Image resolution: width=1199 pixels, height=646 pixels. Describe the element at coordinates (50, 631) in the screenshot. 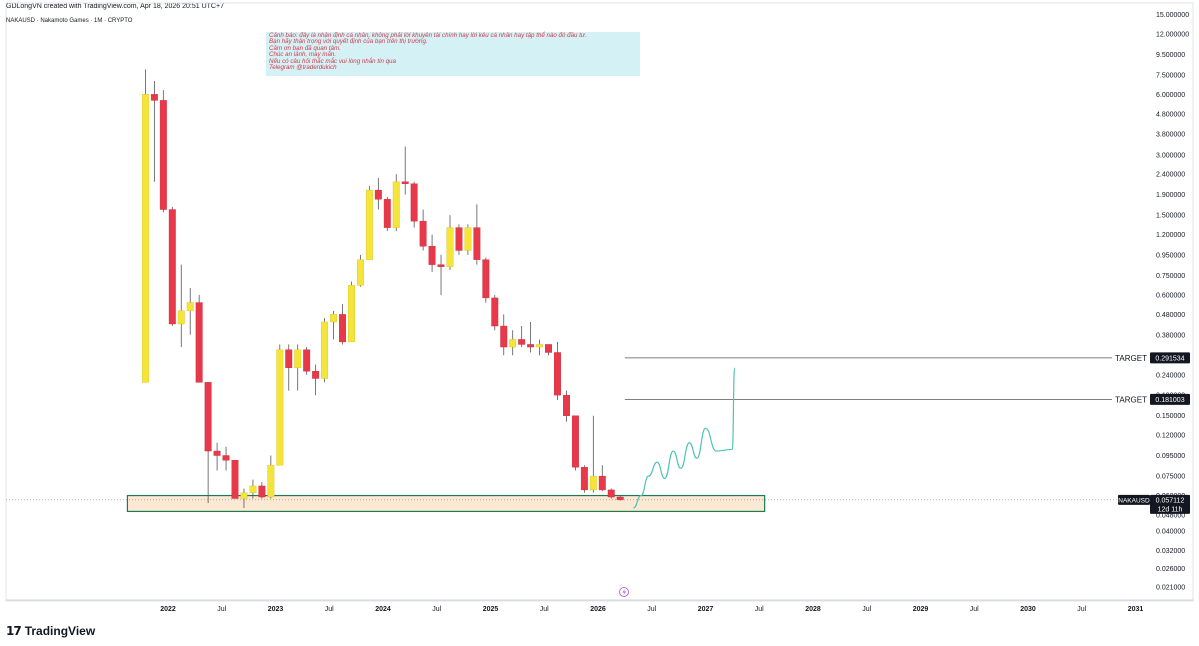

I see `tradingview-logo: 17 TradingView` at that location.